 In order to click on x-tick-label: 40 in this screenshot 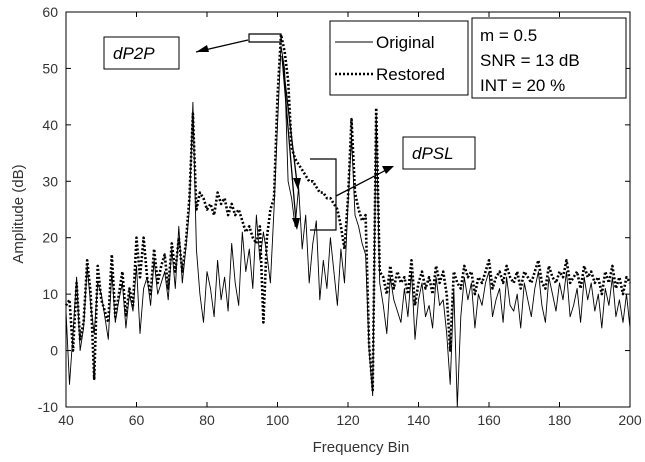, I will do `click(66, 420)`.